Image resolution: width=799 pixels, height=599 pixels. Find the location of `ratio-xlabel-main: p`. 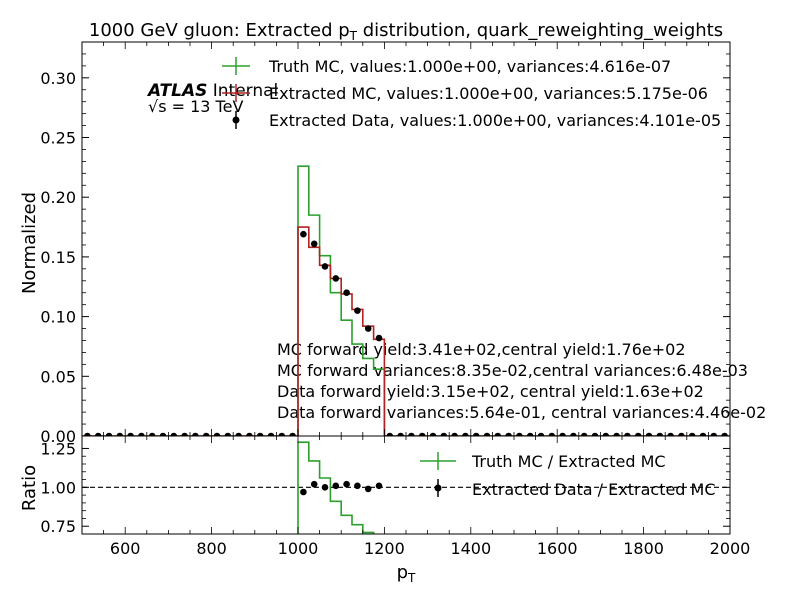

ratio-xlabel-main: p is located at coordinates (402, 572).